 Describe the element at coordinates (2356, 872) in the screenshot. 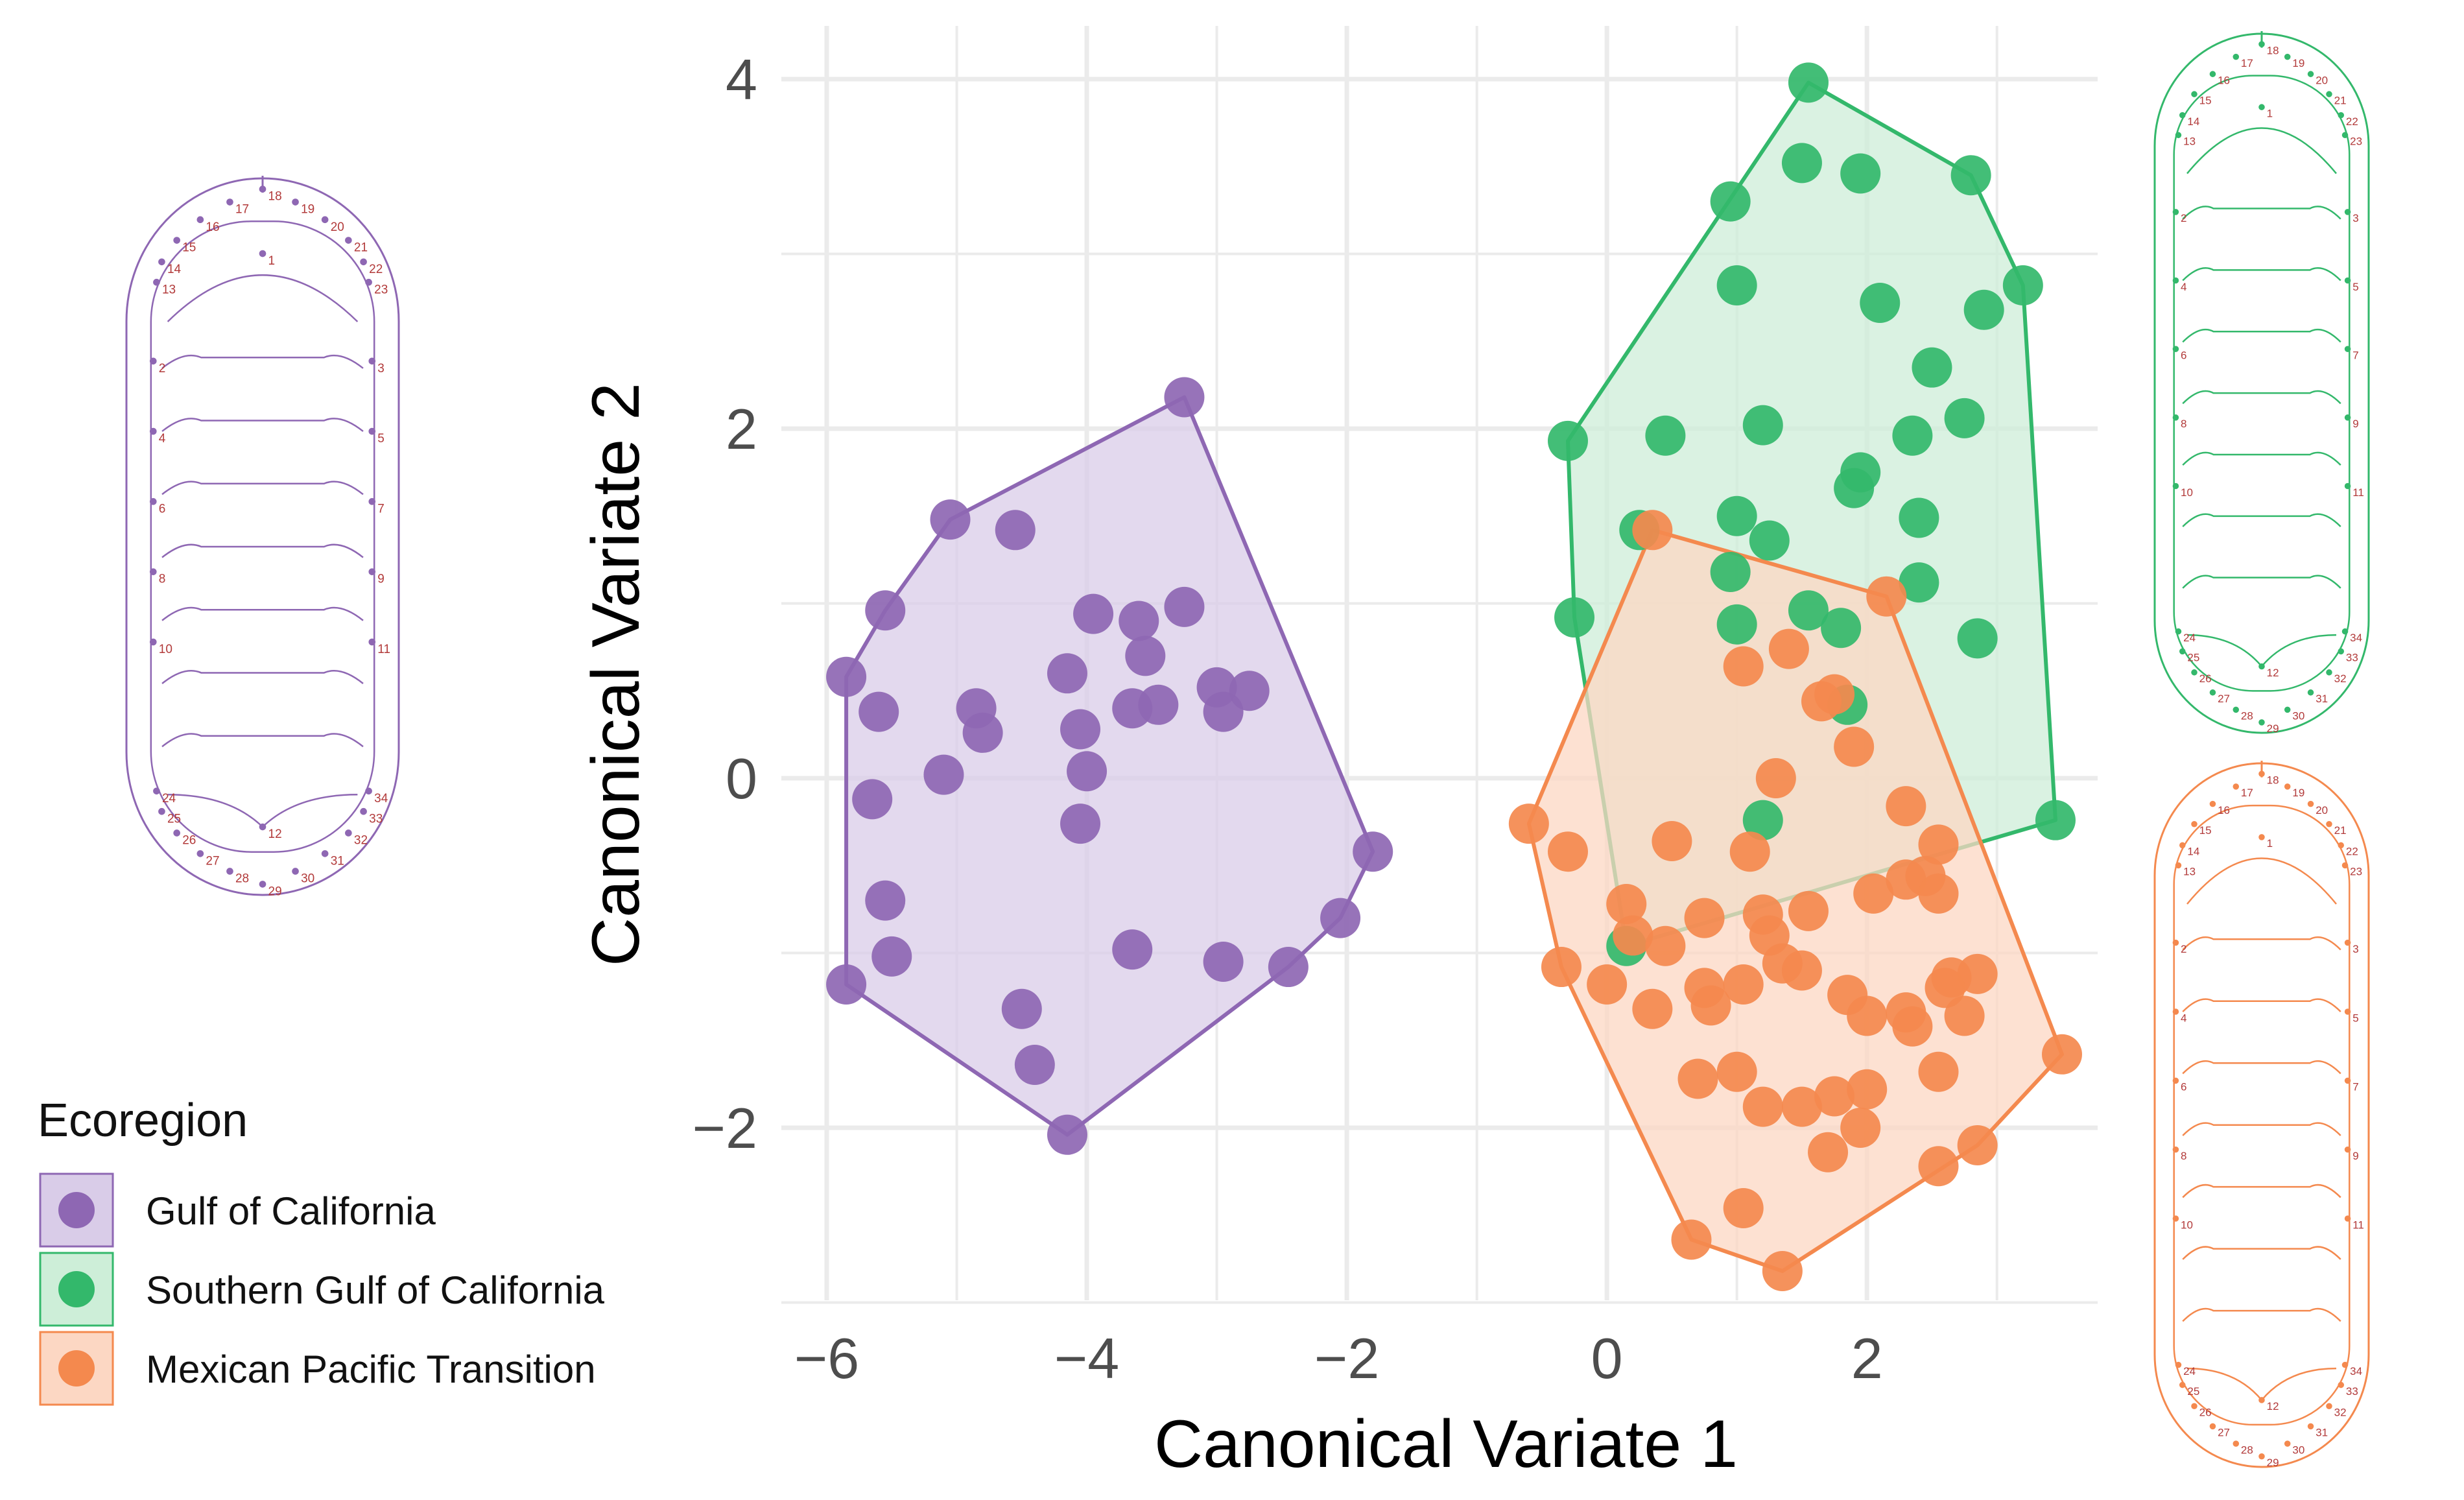

I see `outline-landmark-label: 23` at that location.